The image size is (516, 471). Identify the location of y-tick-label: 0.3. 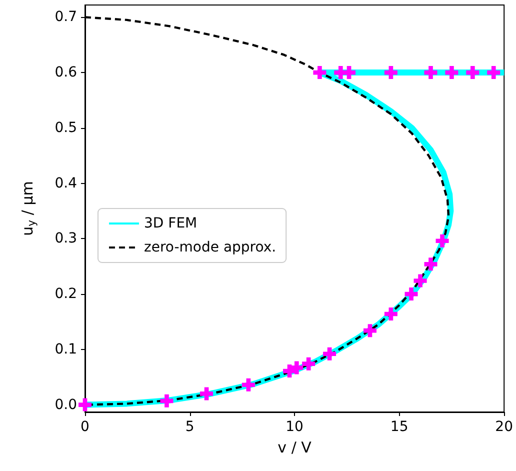
(65, 238).